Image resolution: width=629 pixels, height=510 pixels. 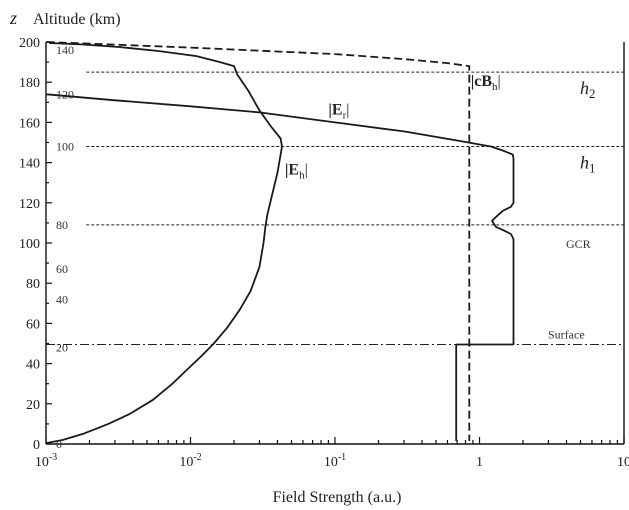 What do you see at coordinates (36, 445) in the screenshot?
I see `y-tick-label: 0` at bounding box center [36, 445].